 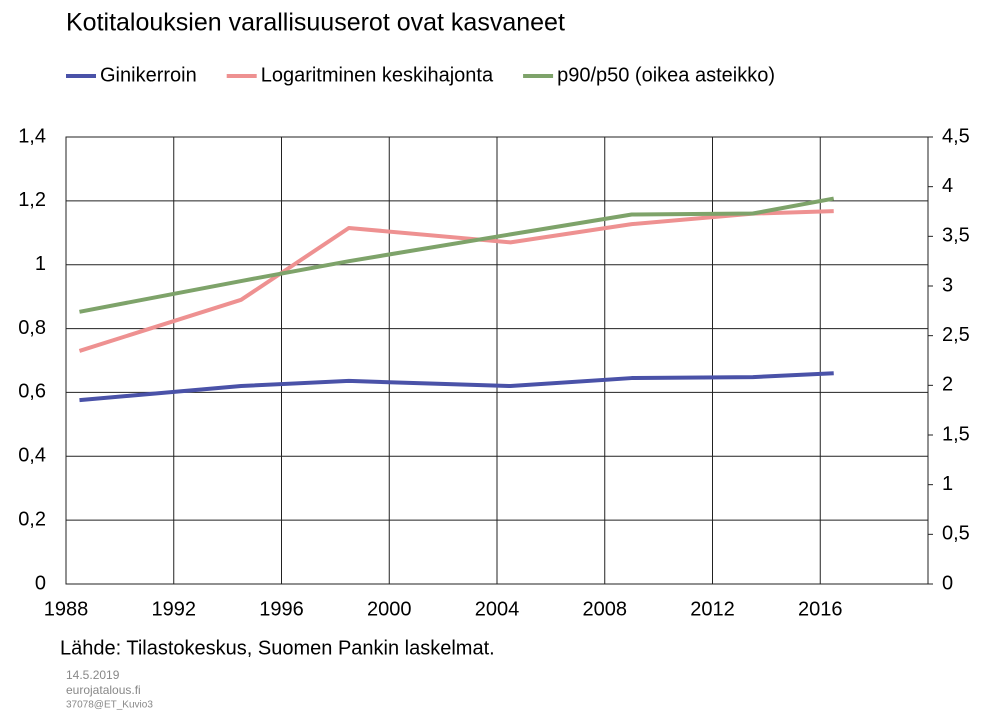 What do you see at coordinates (109, 705) in the screenshot?
I see `footer-code: 37078@ET_Kuvio3` at bounding box center [109, 705].